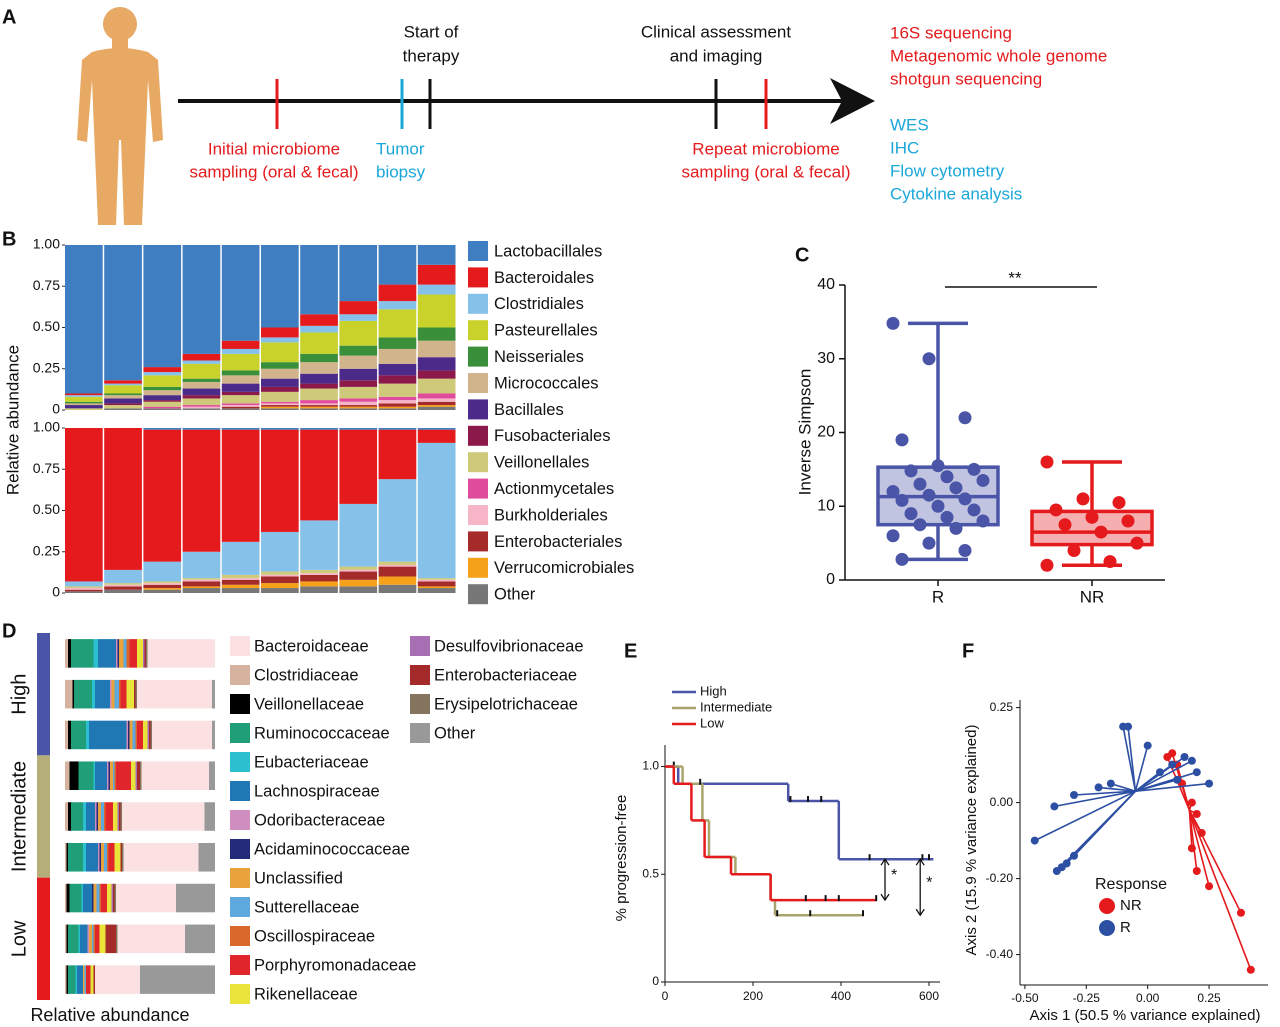  Describe the element at coordinates (309, 704) in the screenshot. I see `legend-label: Veillonellaceae` at that location.